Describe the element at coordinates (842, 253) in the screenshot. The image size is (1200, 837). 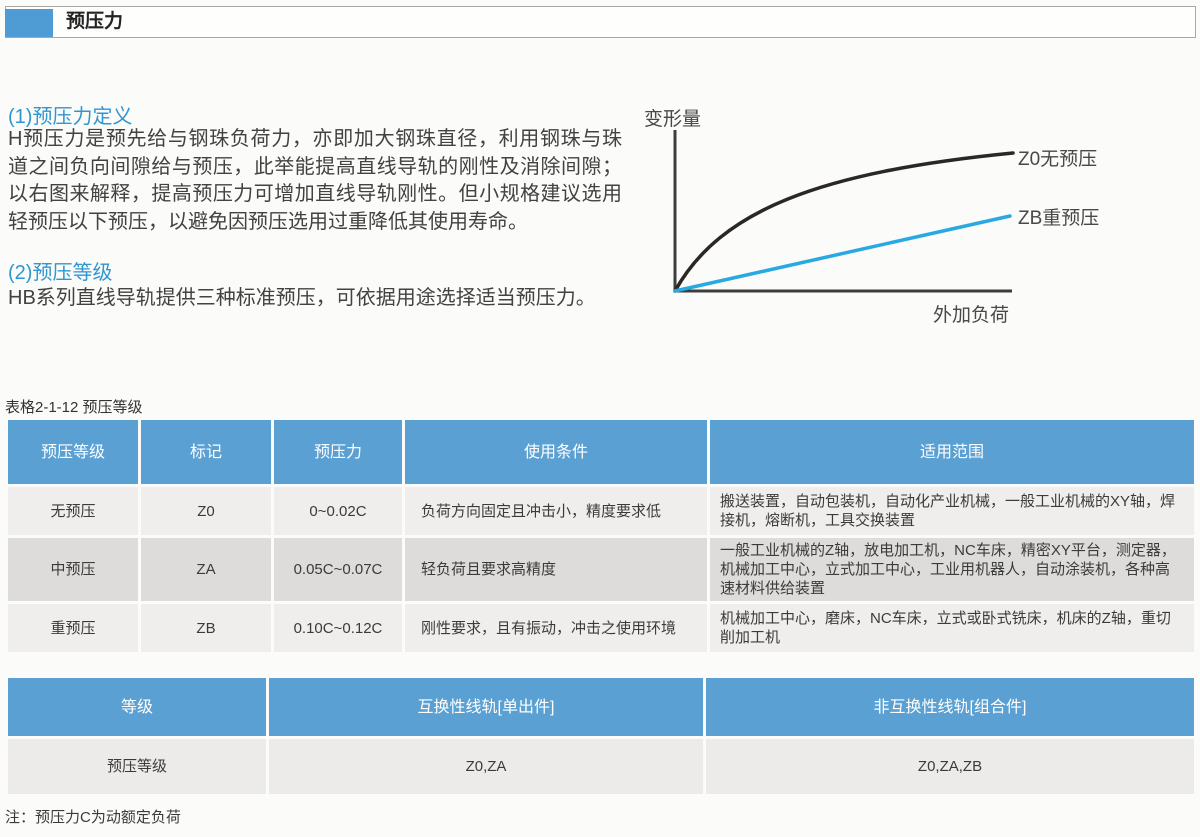
I see `zb-heavy-preload-line` at that location.